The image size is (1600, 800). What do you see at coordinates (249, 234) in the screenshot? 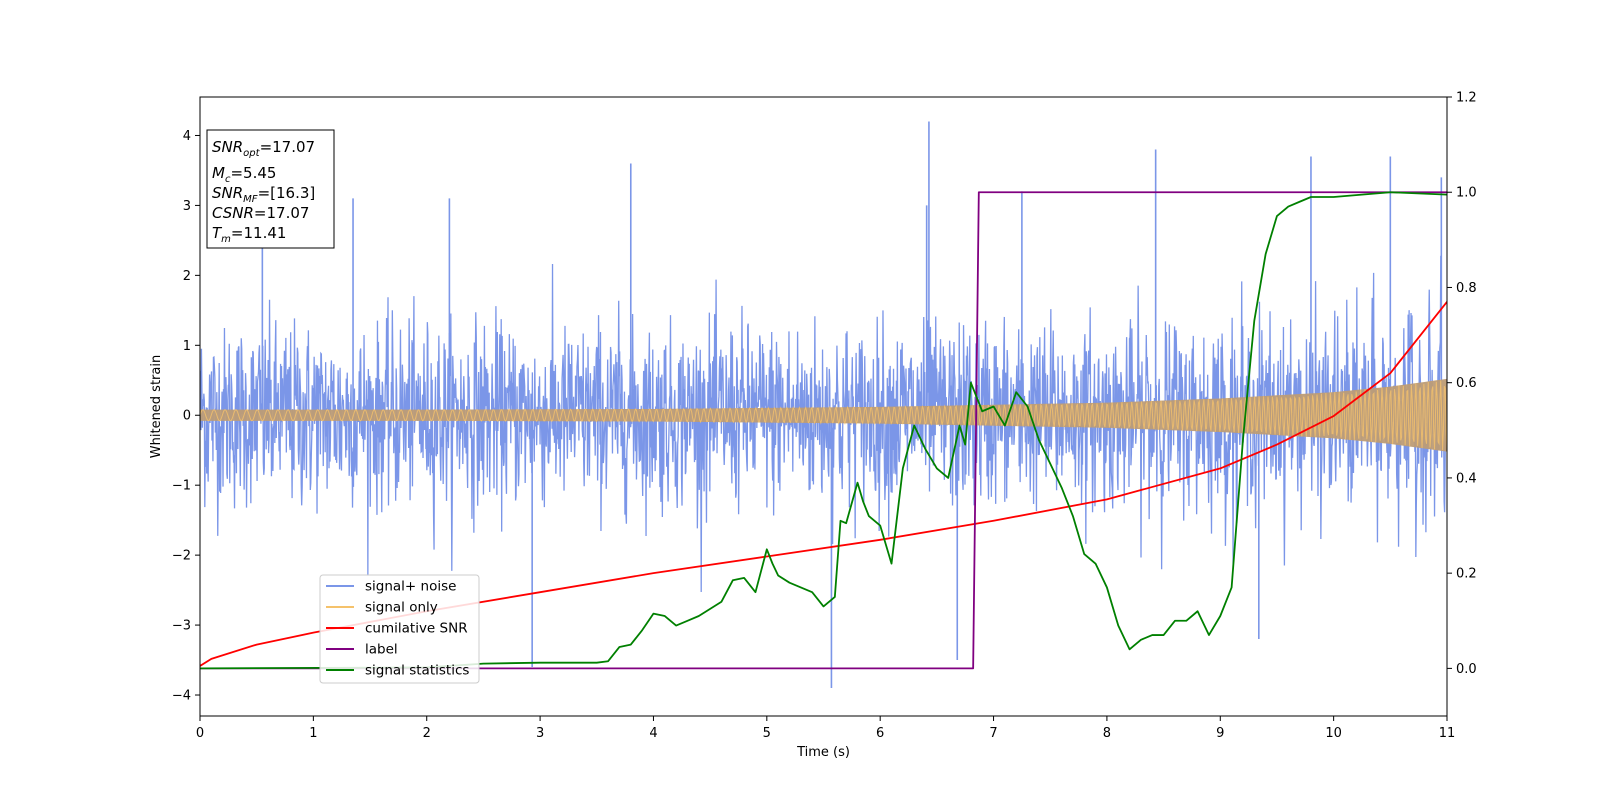
I see `annotation-tm: Tm=11.41` at bounding box center [249, 234].